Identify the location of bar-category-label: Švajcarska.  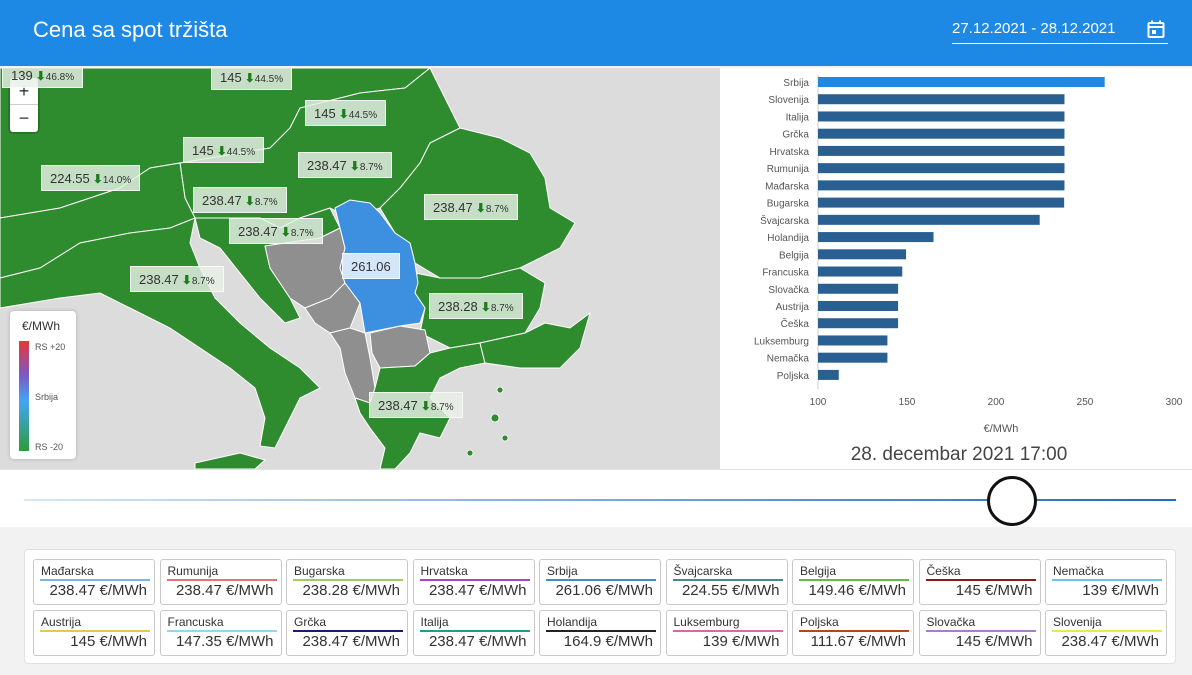
(784, 220).